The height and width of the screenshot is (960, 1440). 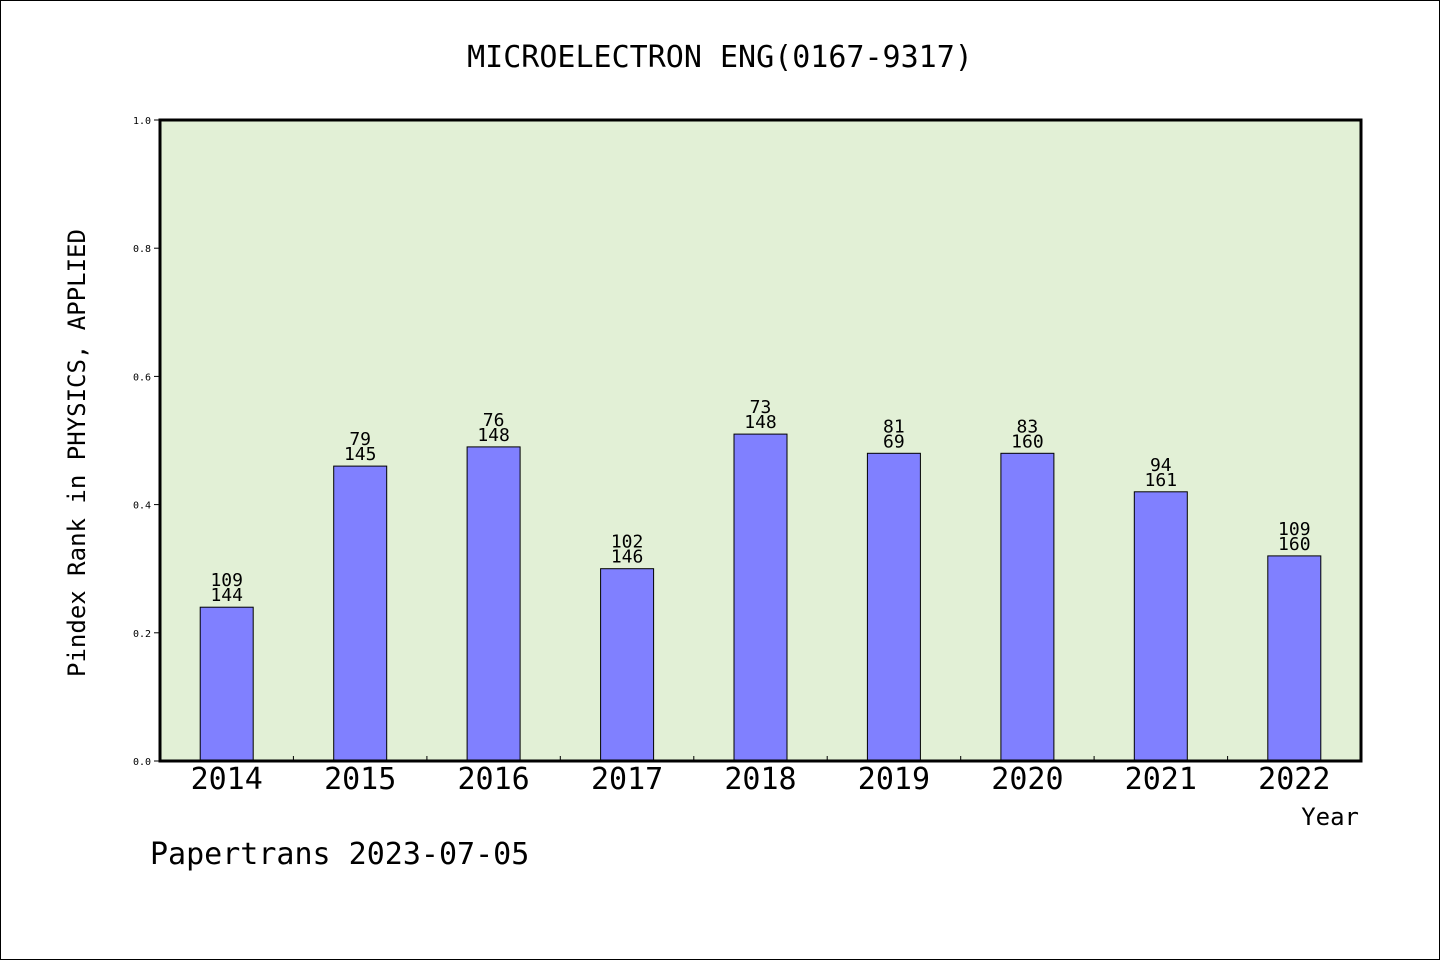 I want to click on bar-label-top-2022: 109, so click(x=1294, y=529).